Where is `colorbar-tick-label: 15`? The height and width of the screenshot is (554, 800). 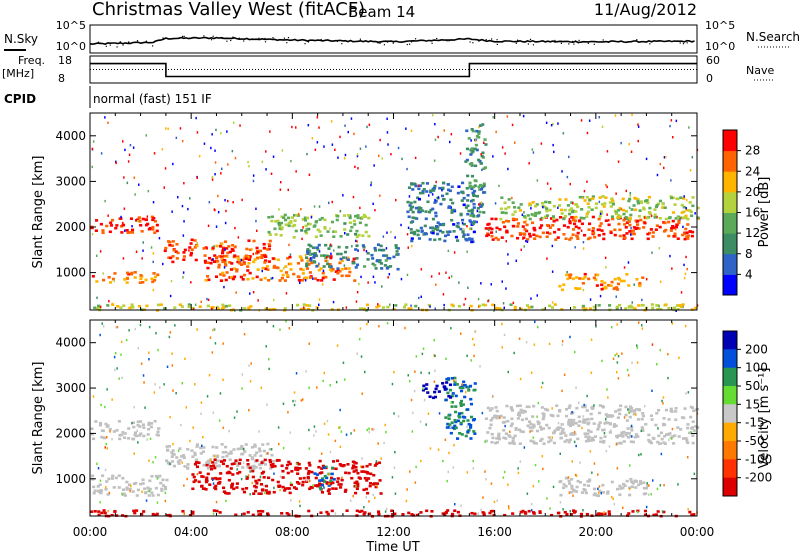 colorbar-tick-label: 15 is located at coordinates (752, 404).